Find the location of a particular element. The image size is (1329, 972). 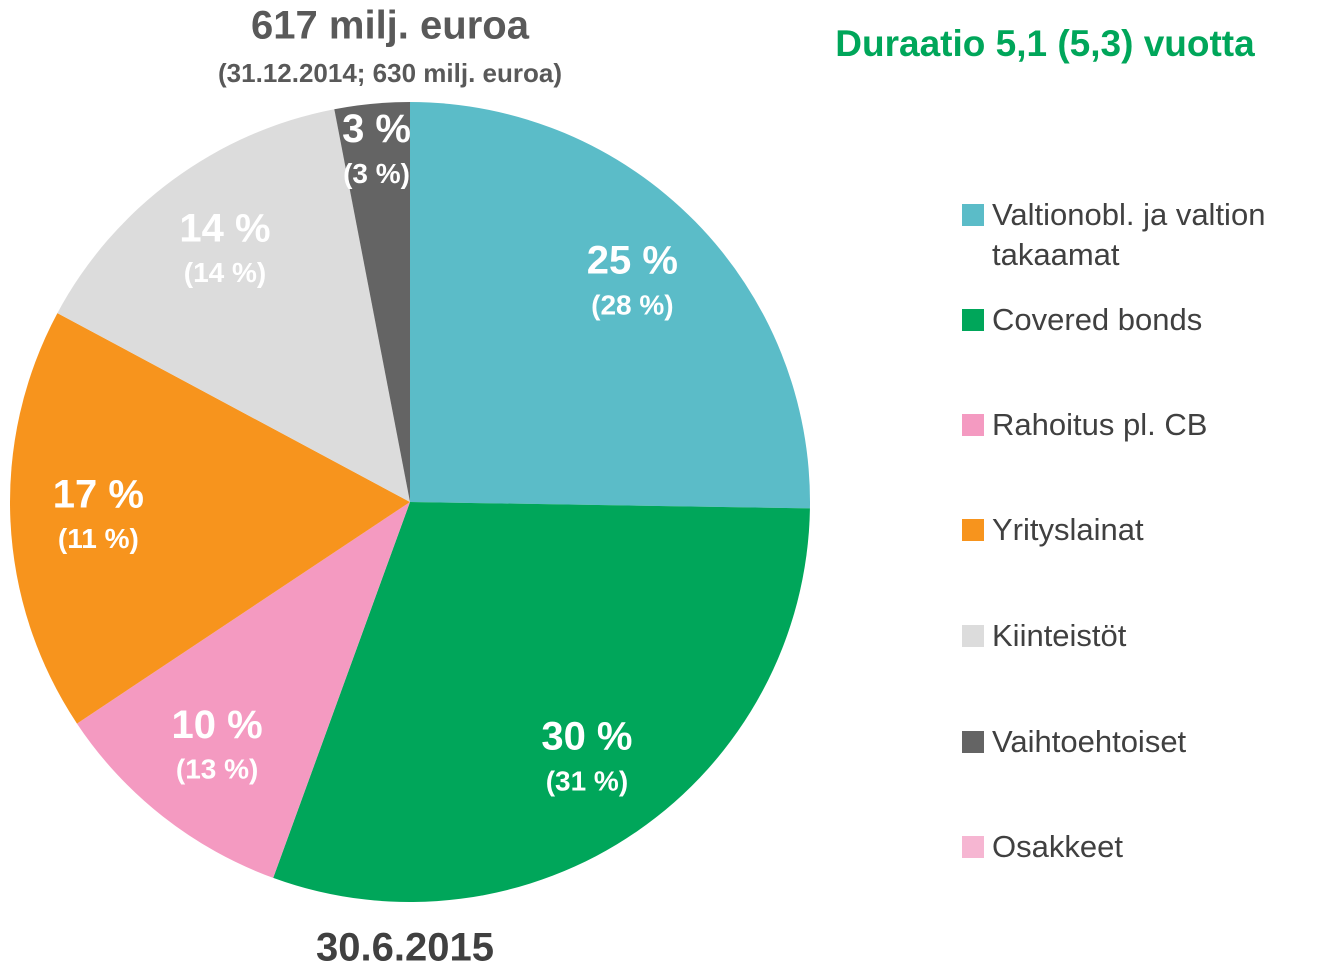

legend-item: Covered bonds is located at coordinates (1145, 320).